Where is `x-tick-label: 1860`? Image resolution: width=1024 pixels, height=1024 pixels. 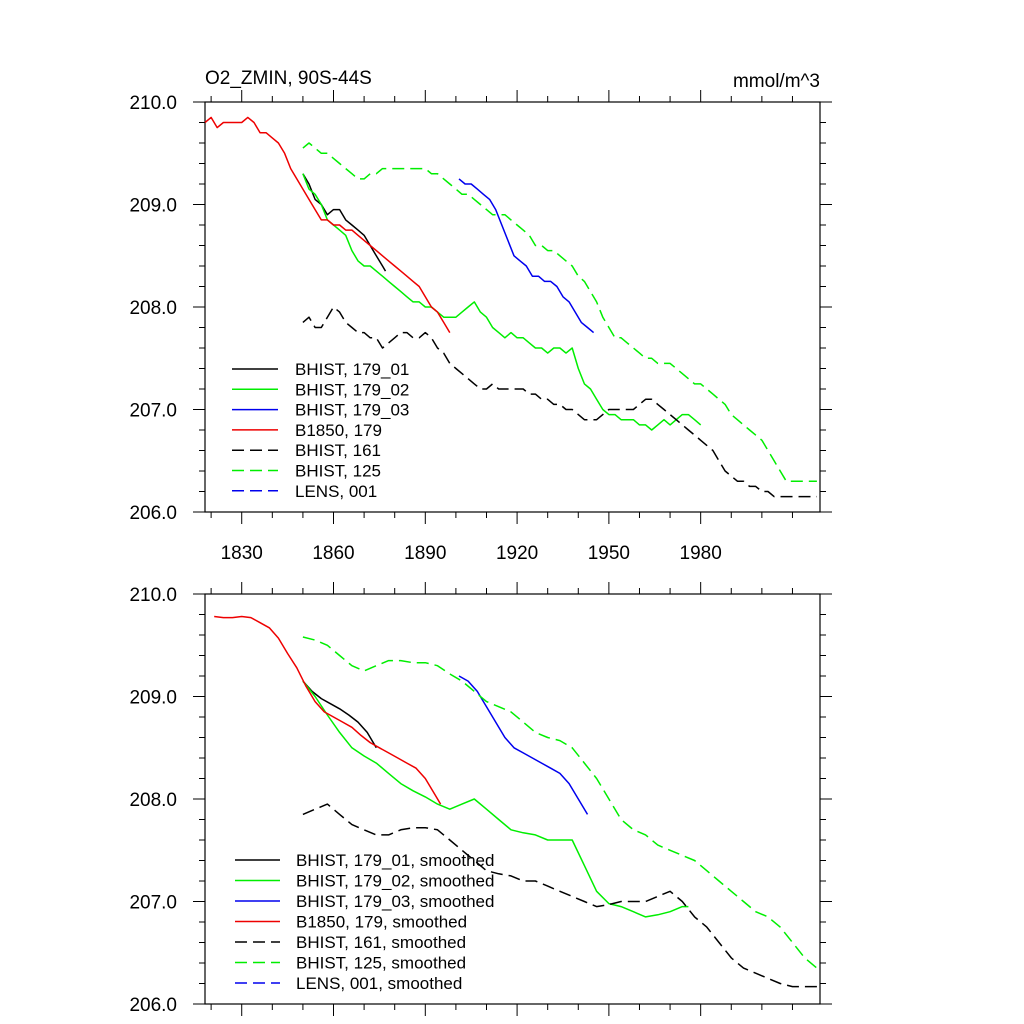 x-tick-label: 1860 is located at coordinates (333, 553).